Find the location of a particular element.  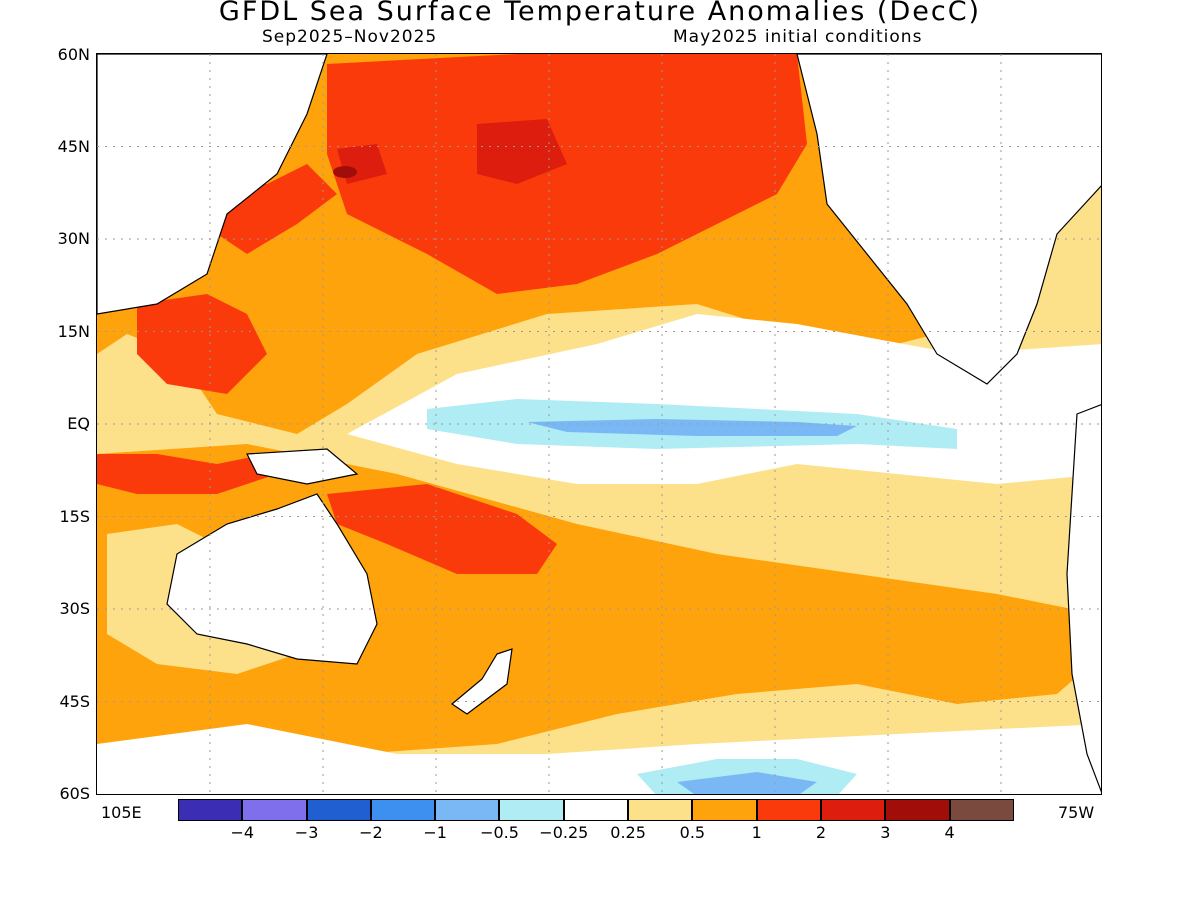

lat-label-eq: EQ is located at coordinates (78, 423).